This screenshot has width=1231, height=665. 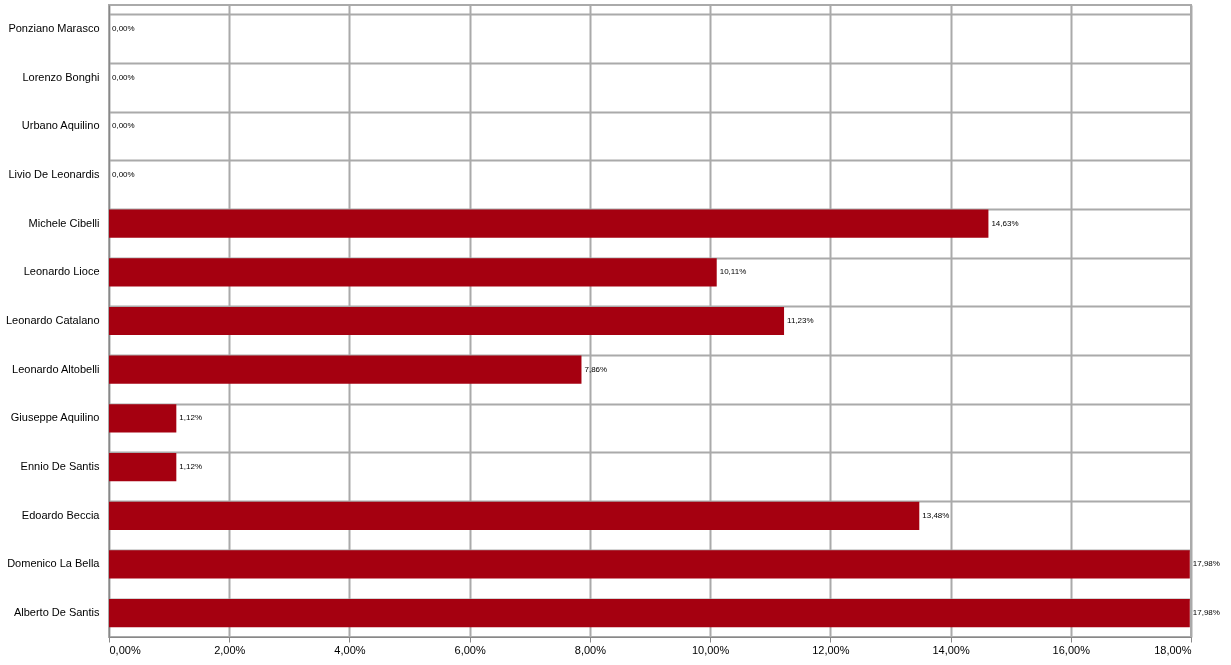 What do you see at coordinates (61, 514) in the screenshot?
I see `y-tick-label: Edoardo Beccia` at bounding box center [61, 514].